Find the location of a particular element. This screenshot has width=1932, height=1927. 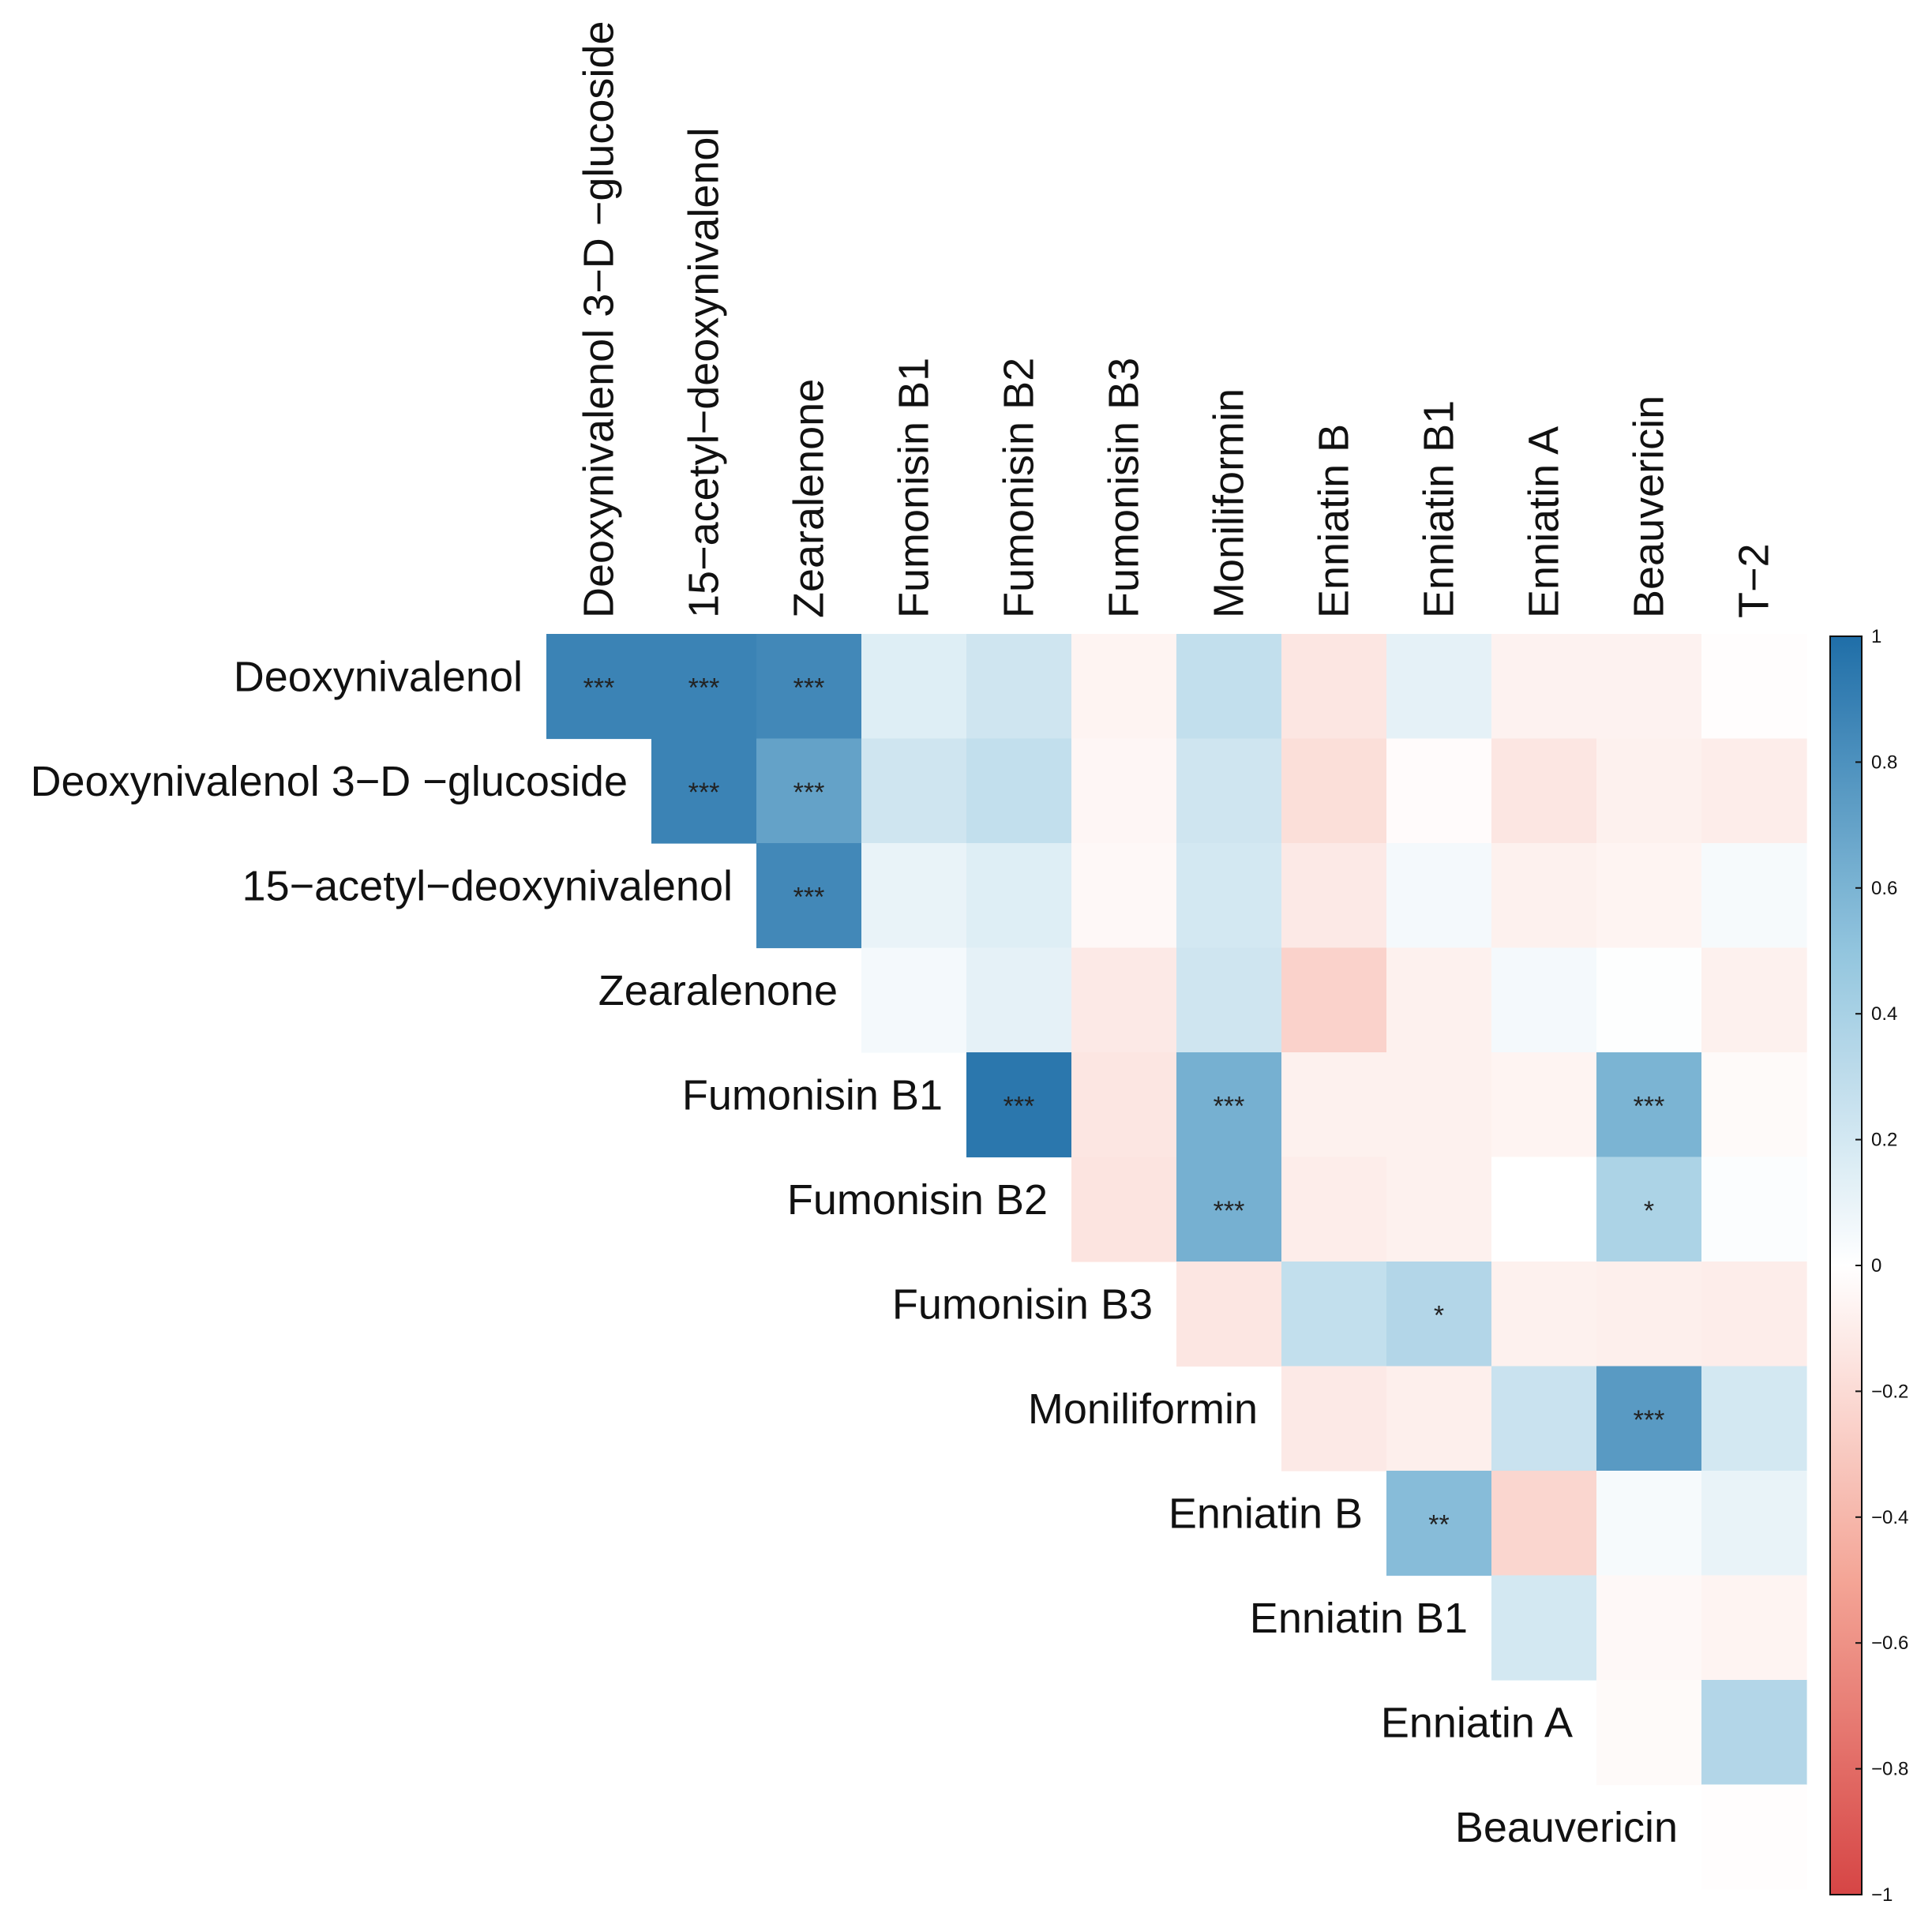

column-label: Deoxynivalenol 3−D −glucoside is located at coordinates (600, 319).